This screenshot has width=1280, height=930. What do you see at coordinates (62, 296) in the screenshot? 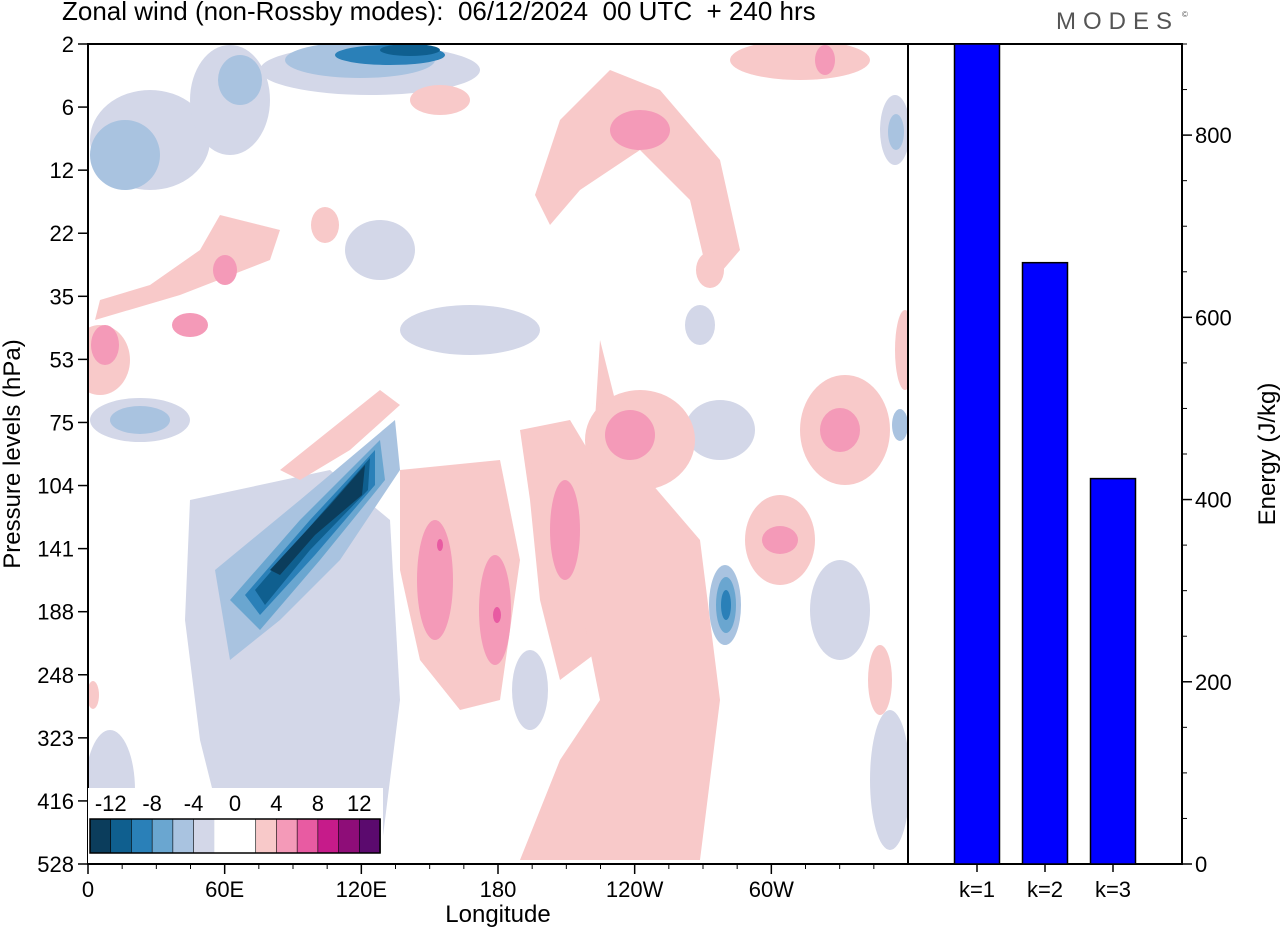
I see `y-tick-label: 35` at bounding box center [62, 296].